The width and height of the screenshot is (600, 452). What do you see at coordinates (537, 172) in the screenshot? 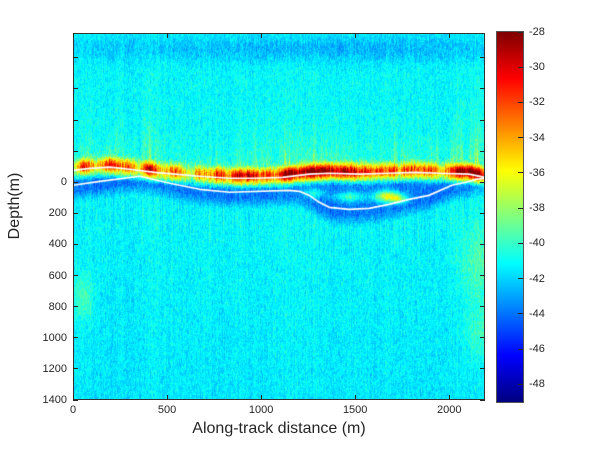
I see `colorbar-tick-label: -36` at bounding box center [537, 172].